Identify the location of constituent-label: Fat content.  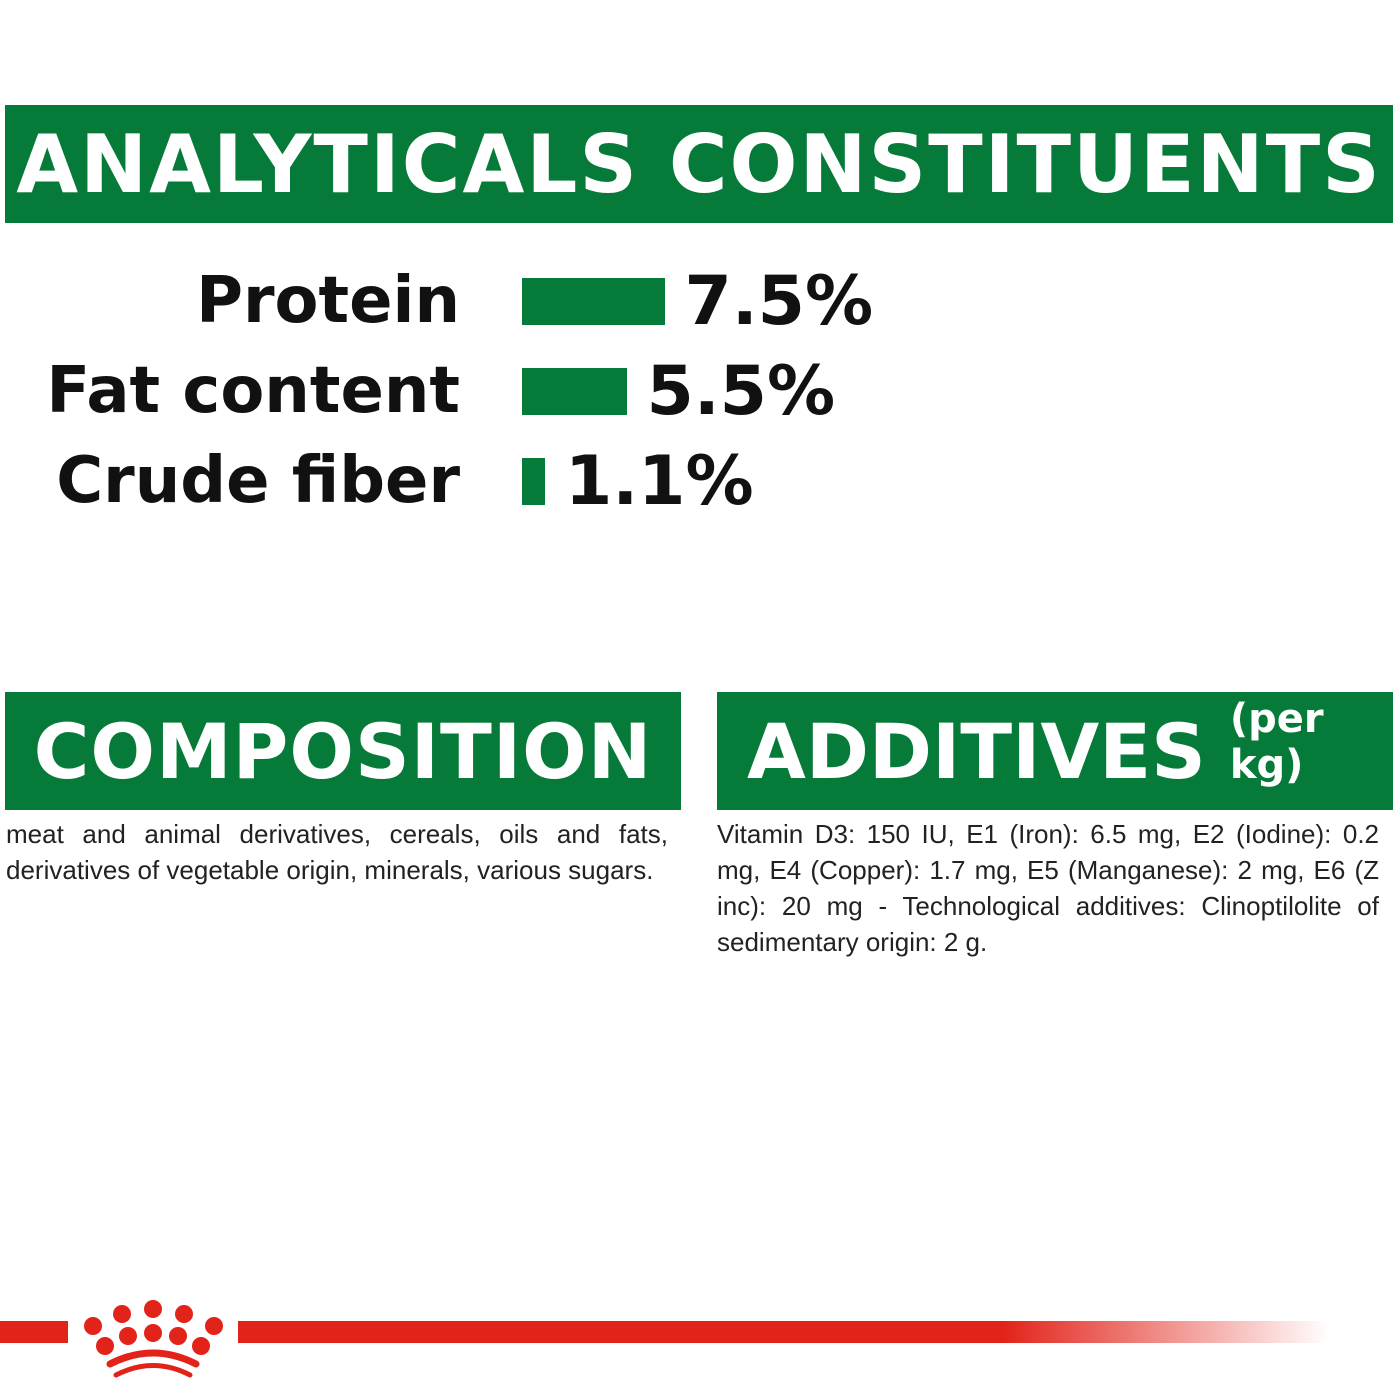
(253, 391).